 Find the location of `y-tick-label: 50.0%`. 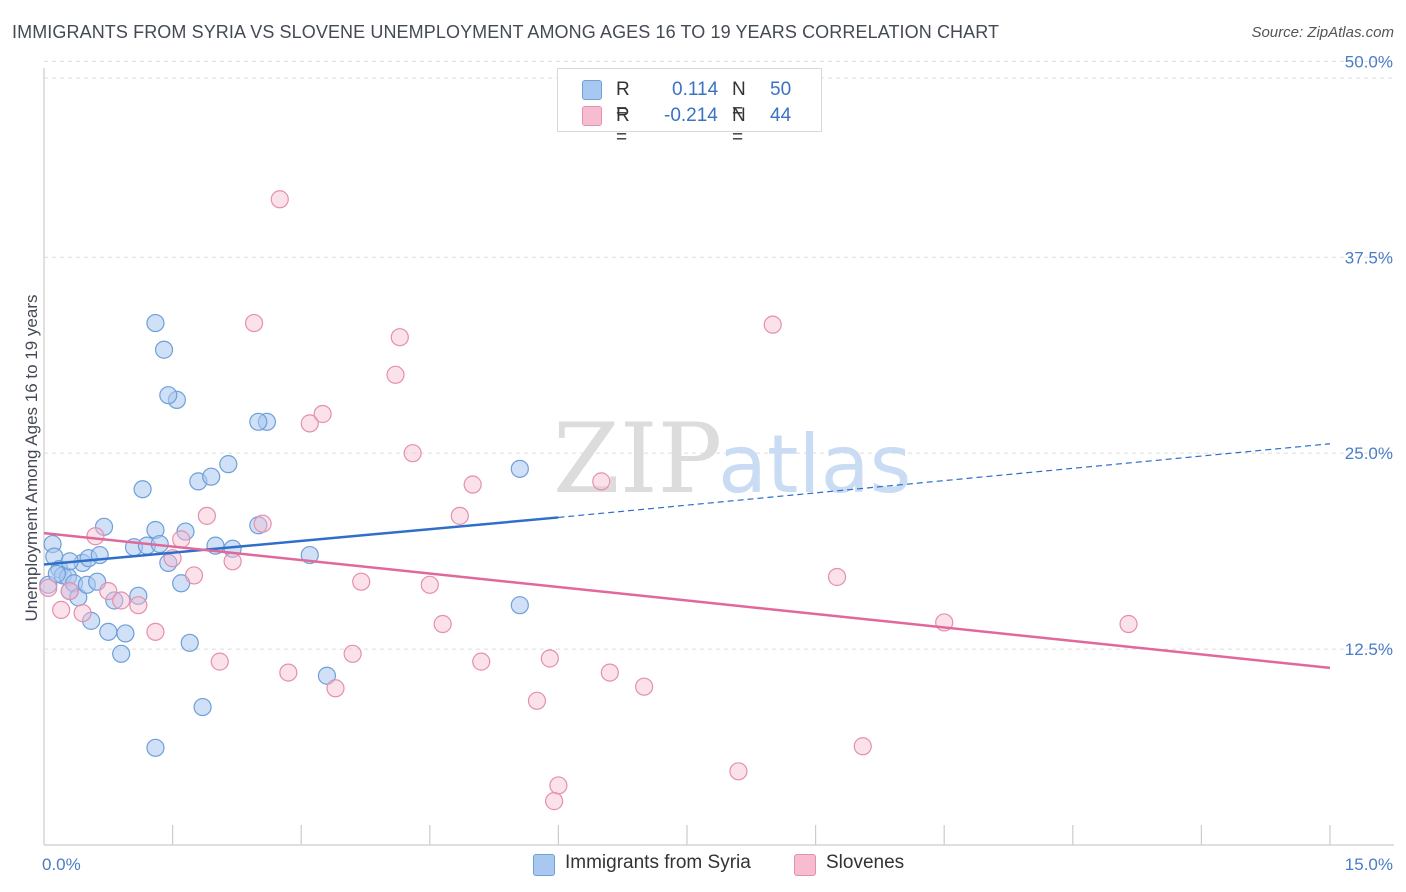

y-tick-label: 50.0% is located at coordinates (1369, 61).